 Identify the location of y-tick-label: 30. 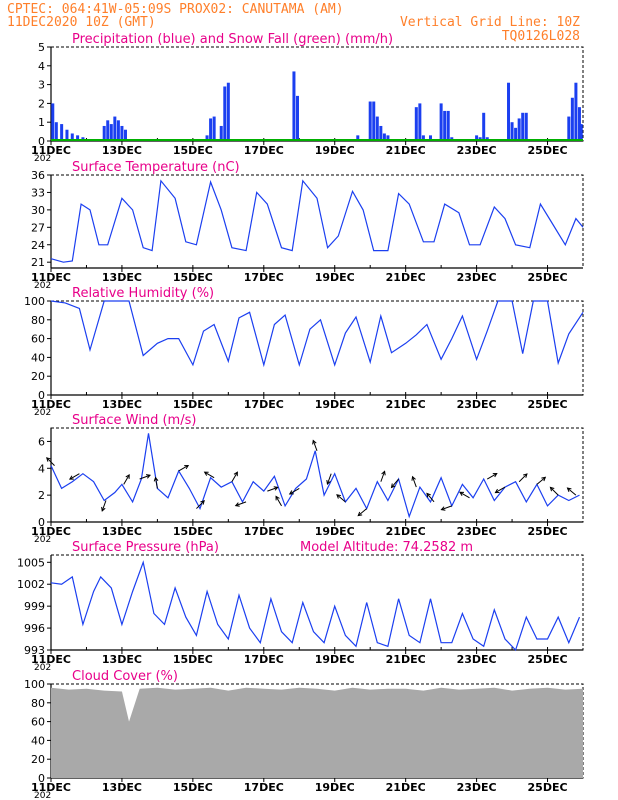
(38, 210).